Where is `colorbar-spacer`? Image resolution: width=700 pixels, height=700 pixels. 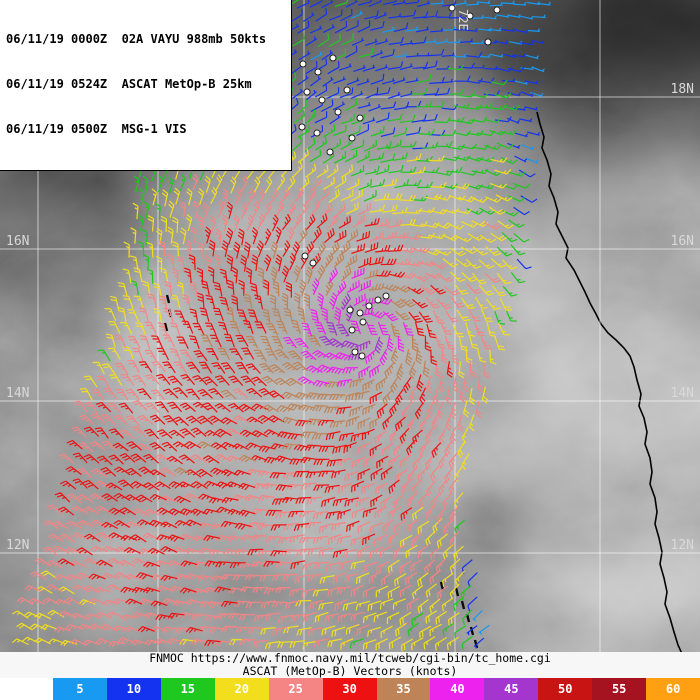
colorbar-spacer is located at coordinates (26, 689).